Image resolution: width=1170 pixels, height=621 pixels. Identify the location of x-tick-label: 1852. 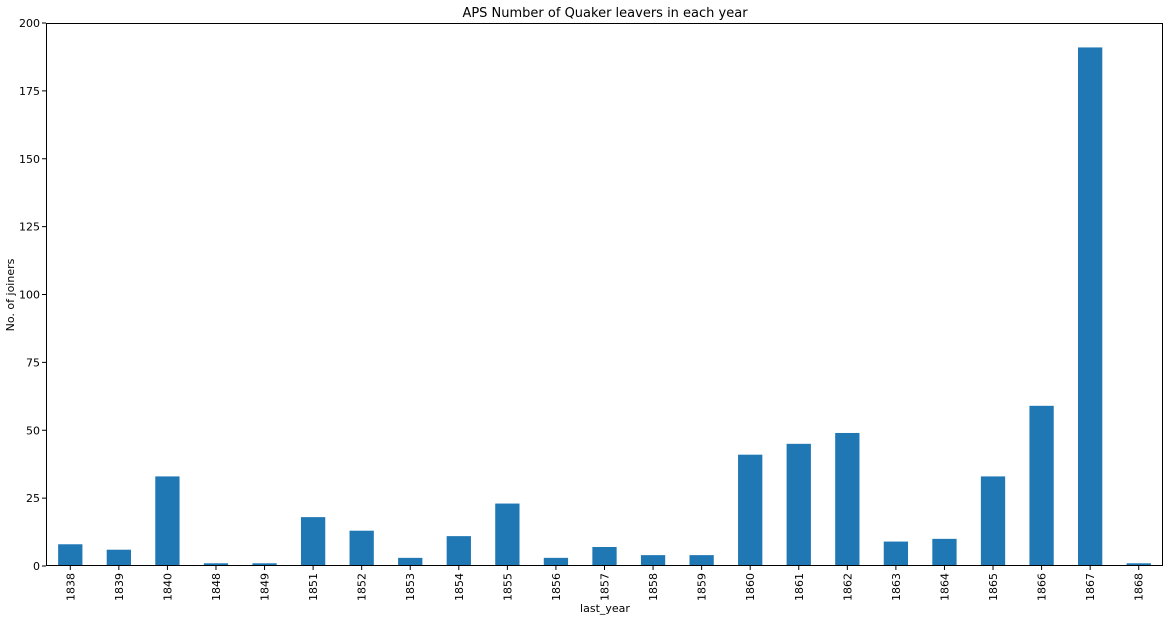
(362, 587).